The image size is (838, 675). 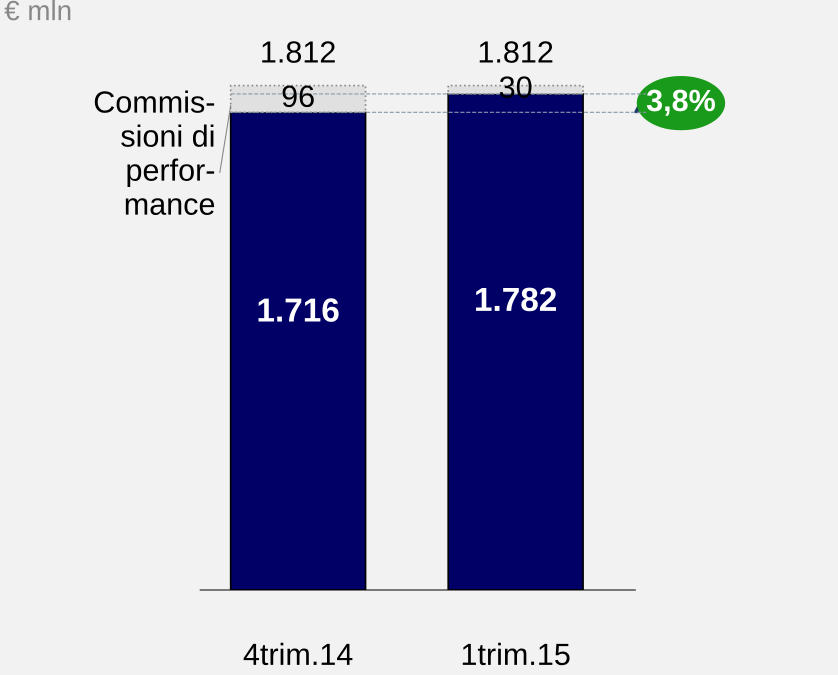 What do you see at coordinates (516, 654) in the screenshot?
I see `x-tick-label: 1trim.15` at bounding box center [516, 654].